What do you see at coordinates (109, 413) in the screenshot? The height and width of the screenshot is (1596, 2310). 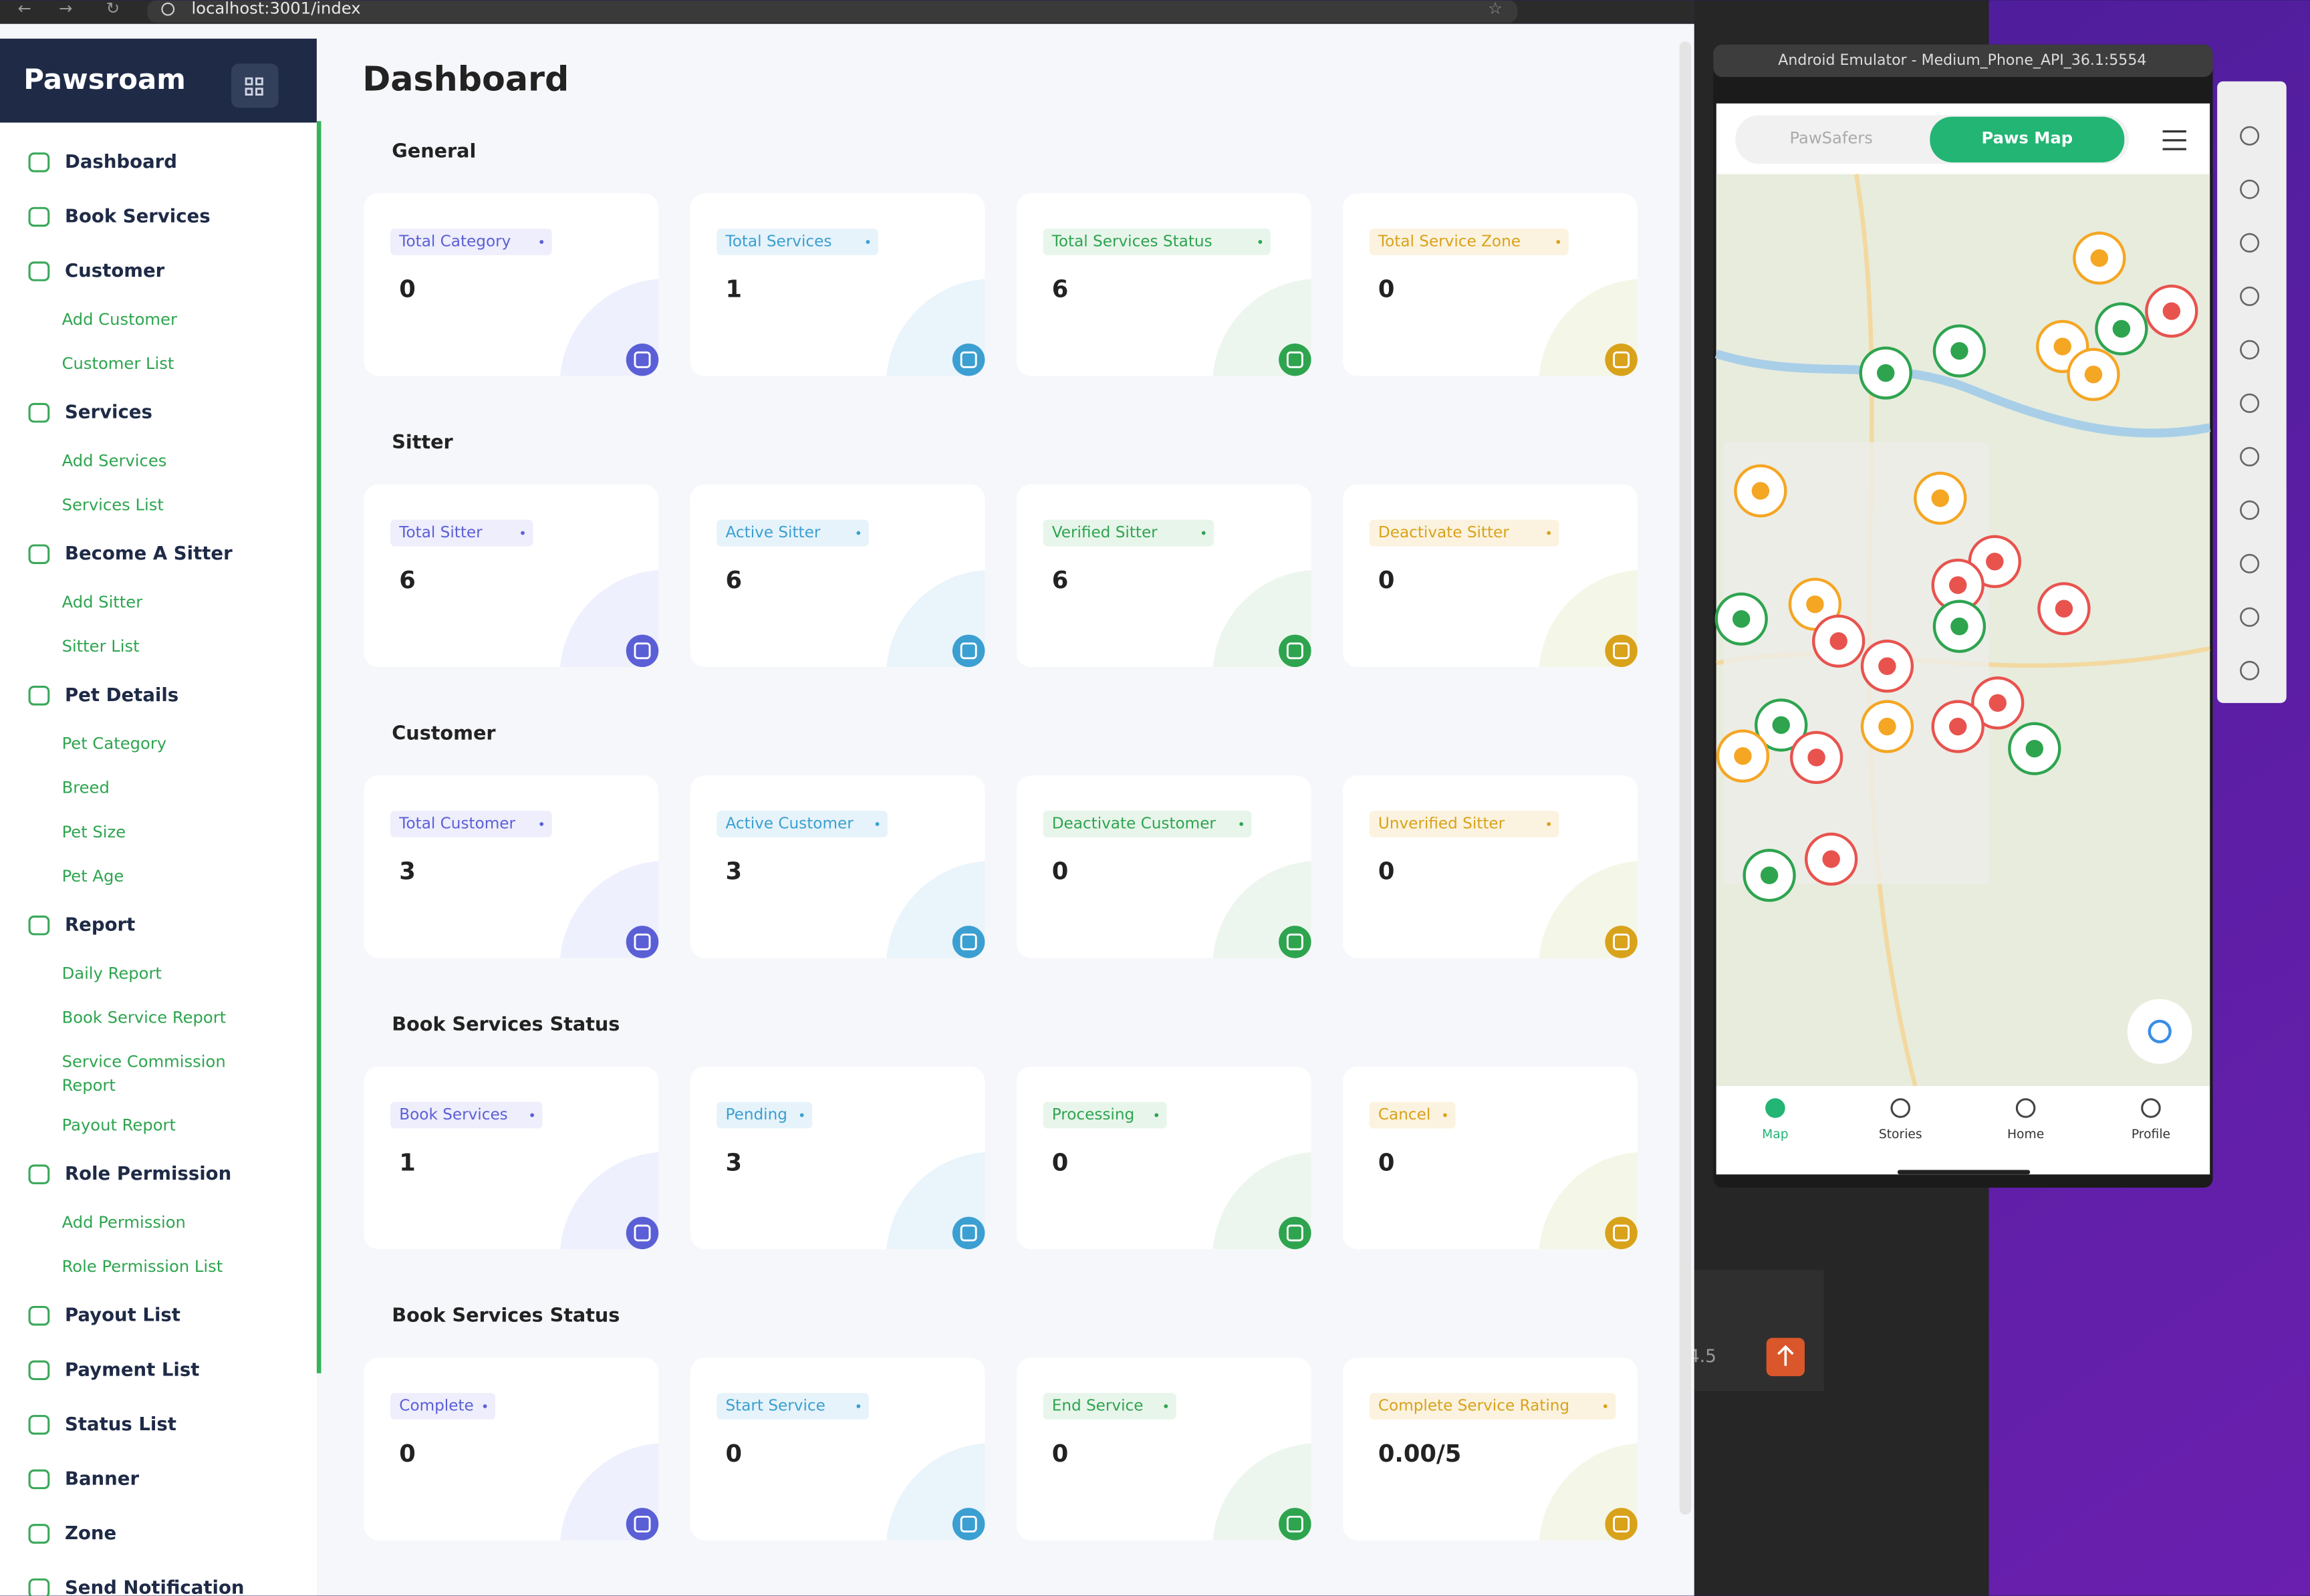 I see `menu-item: Services` at bounding box center [109, 413].